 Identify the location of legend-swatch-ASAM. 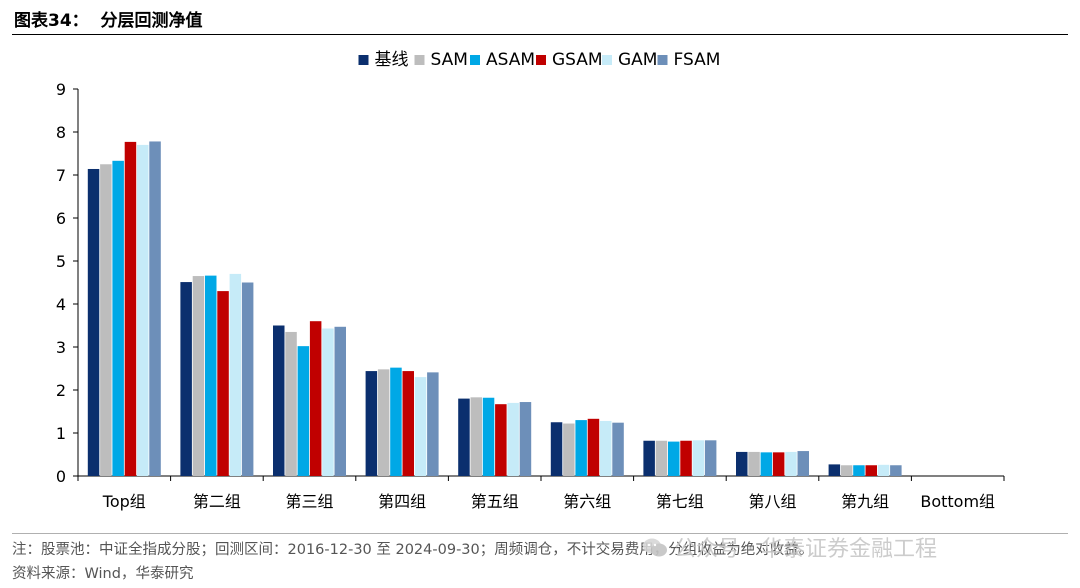
(475, 60).